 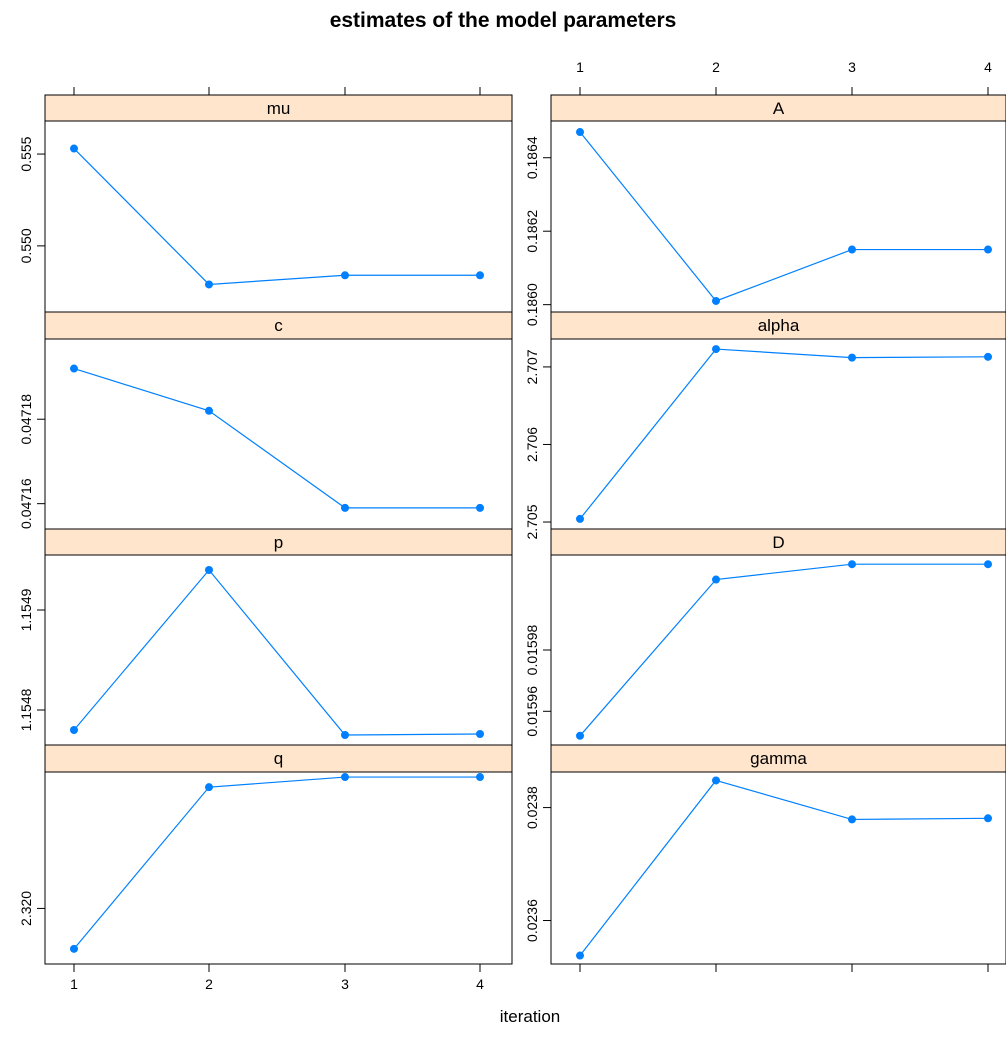 I want to click on strip-label-alpha: alpha, so click(x=779, y=325).